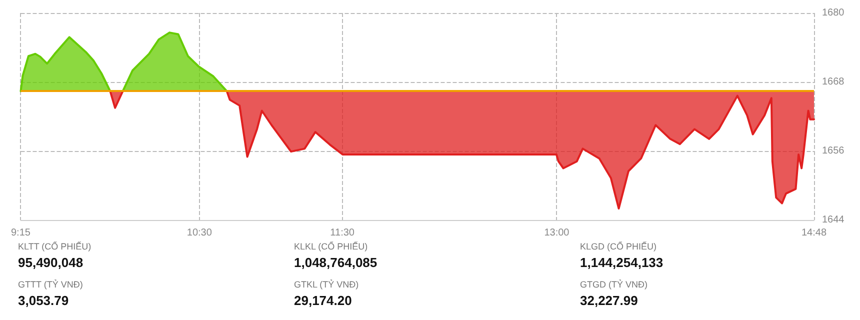 The height and width of the screenshot is (320, 860). Describe the element at coordinates (833, 151) in the screenshot. I see `y-tick-label: 1656` at that location.